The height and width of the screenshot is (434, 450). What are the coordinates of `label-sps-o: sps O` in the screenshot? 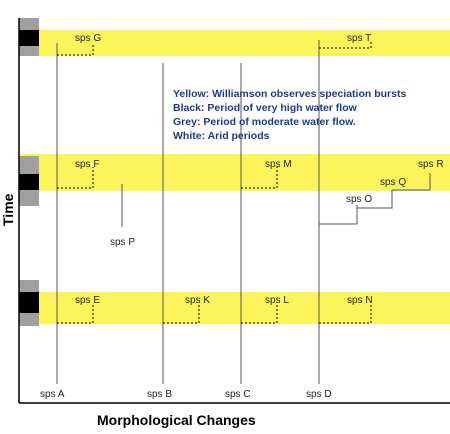 It's located at (359, 199).